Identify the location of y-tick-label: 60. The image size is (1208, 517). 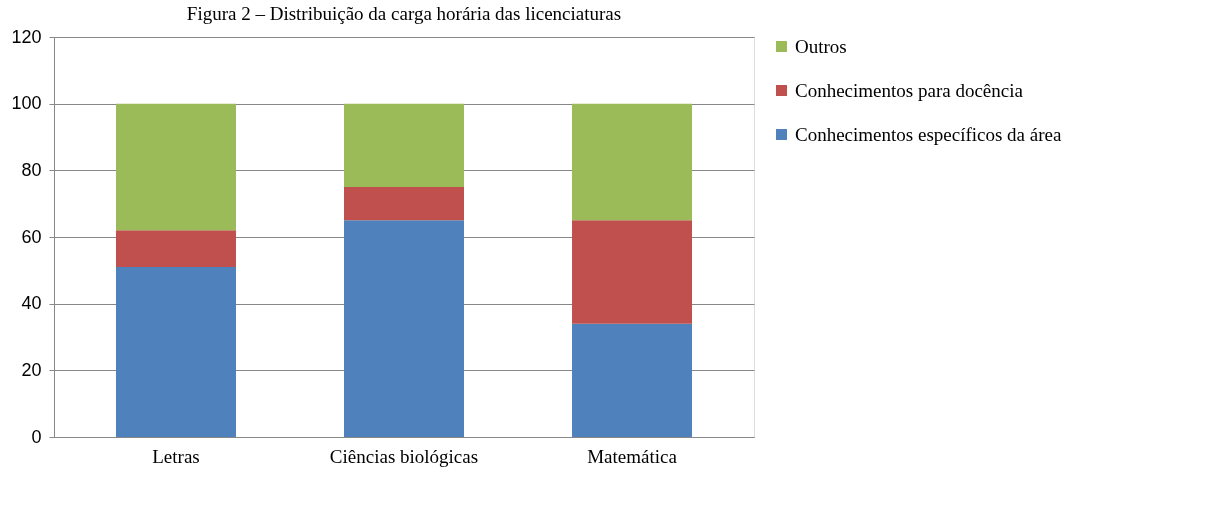
(31, 236).